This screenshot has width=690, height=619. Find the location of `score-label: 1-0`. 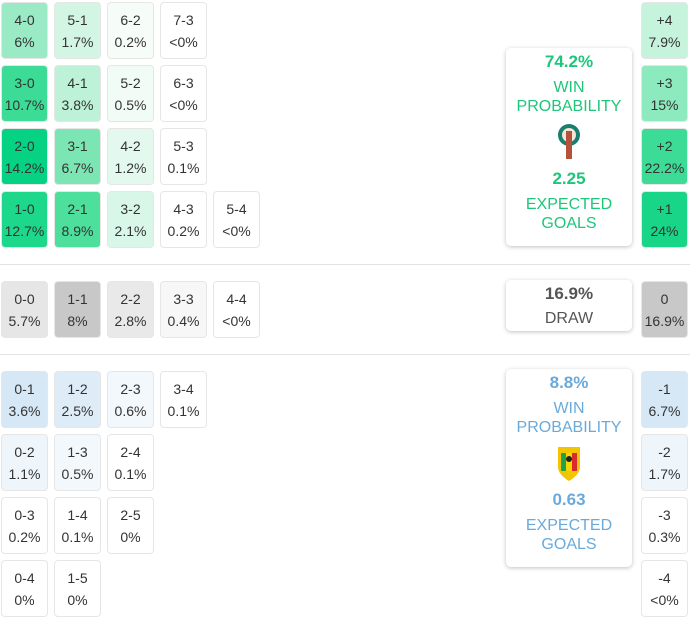

score-label: 1-0 is located at coordinates (24, 209).